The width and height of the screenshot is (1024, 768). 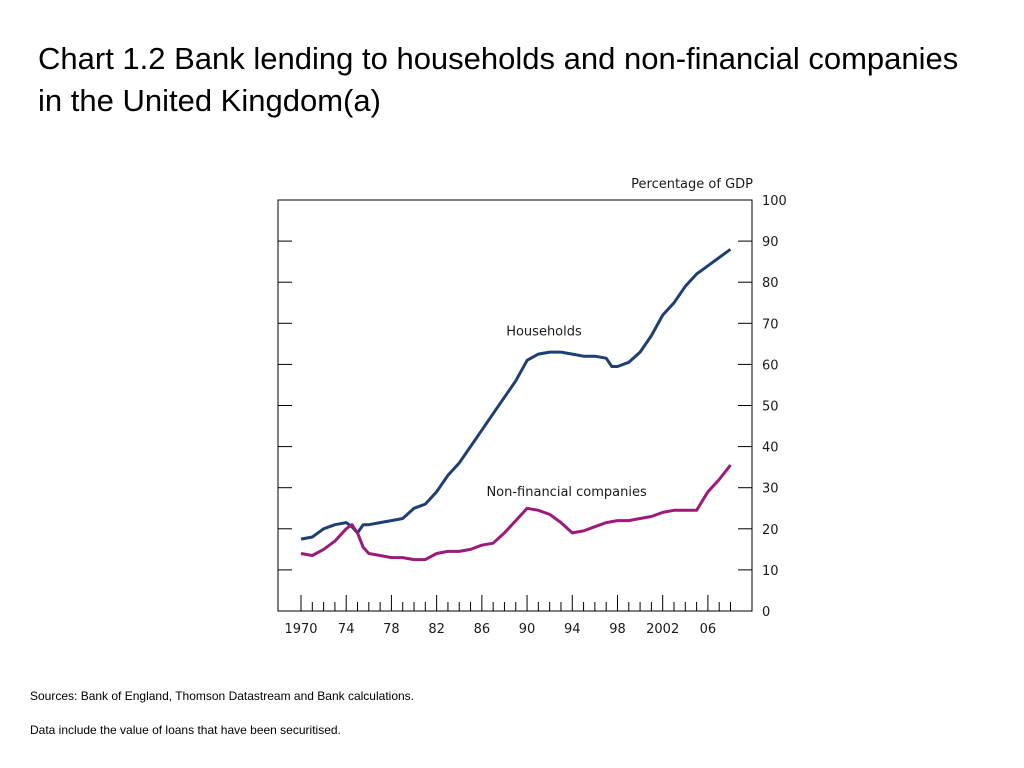 I want to click on x-tick-label: 78, so click(x=391, y=629).